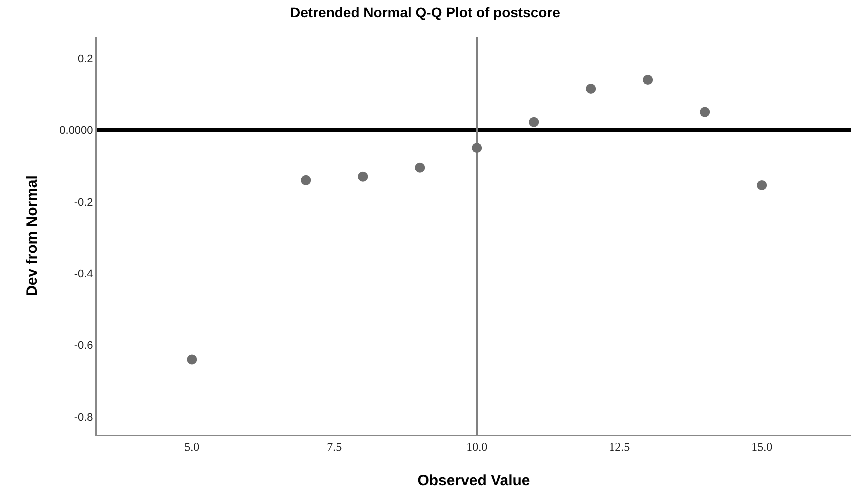  What do you see at coordinates (77, 131) in the screenshot?
I see `y-tick-label: 0.0000` at bounding box center [77, 131].